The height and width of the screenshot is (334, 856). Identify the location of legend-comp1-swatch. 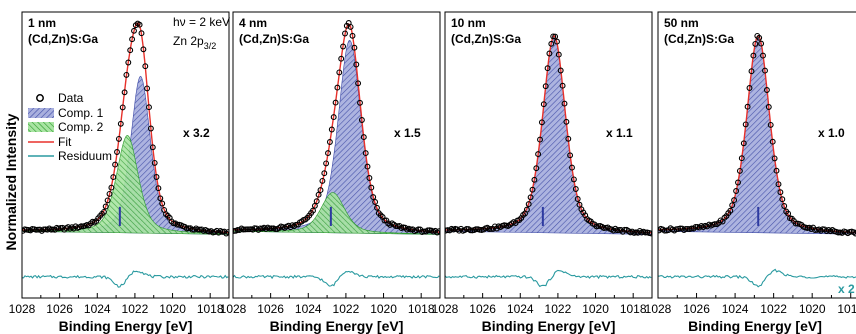
(41, 113).